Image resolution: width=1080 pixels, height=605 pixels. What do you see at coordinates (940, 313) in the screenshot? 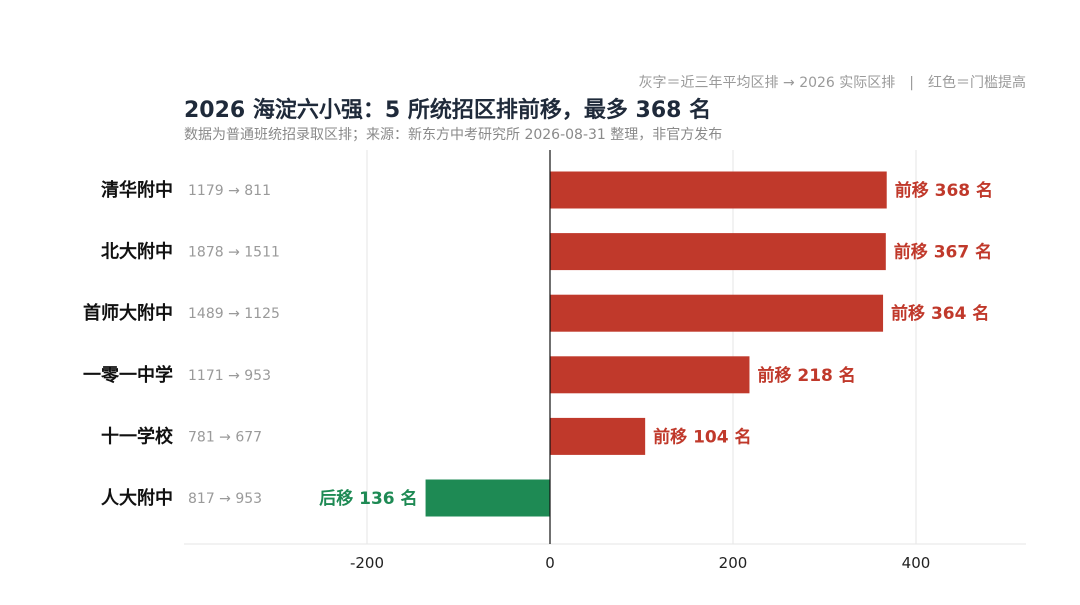
I see `value-label: 前移 364 名` at bounding box center [940, 313].